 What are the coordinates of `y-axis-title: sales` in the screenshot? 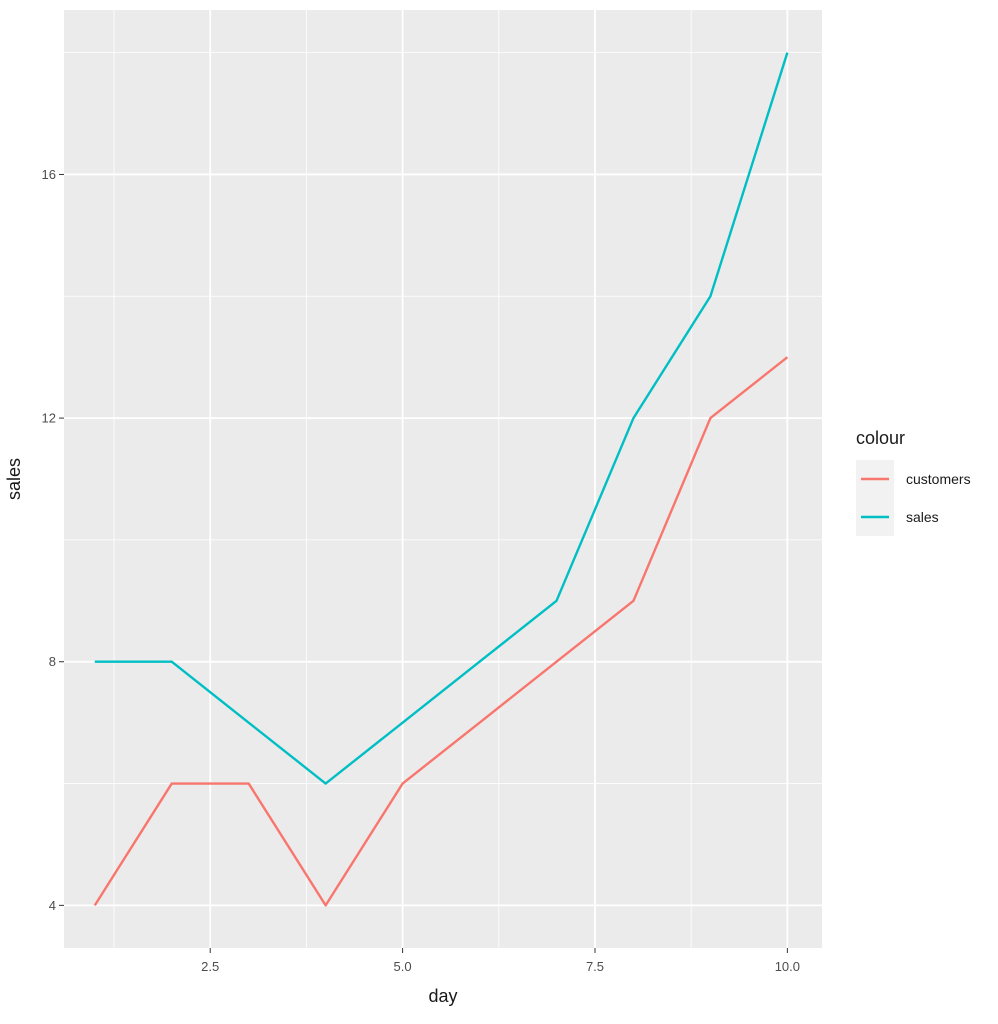 It's located at (14, 479).